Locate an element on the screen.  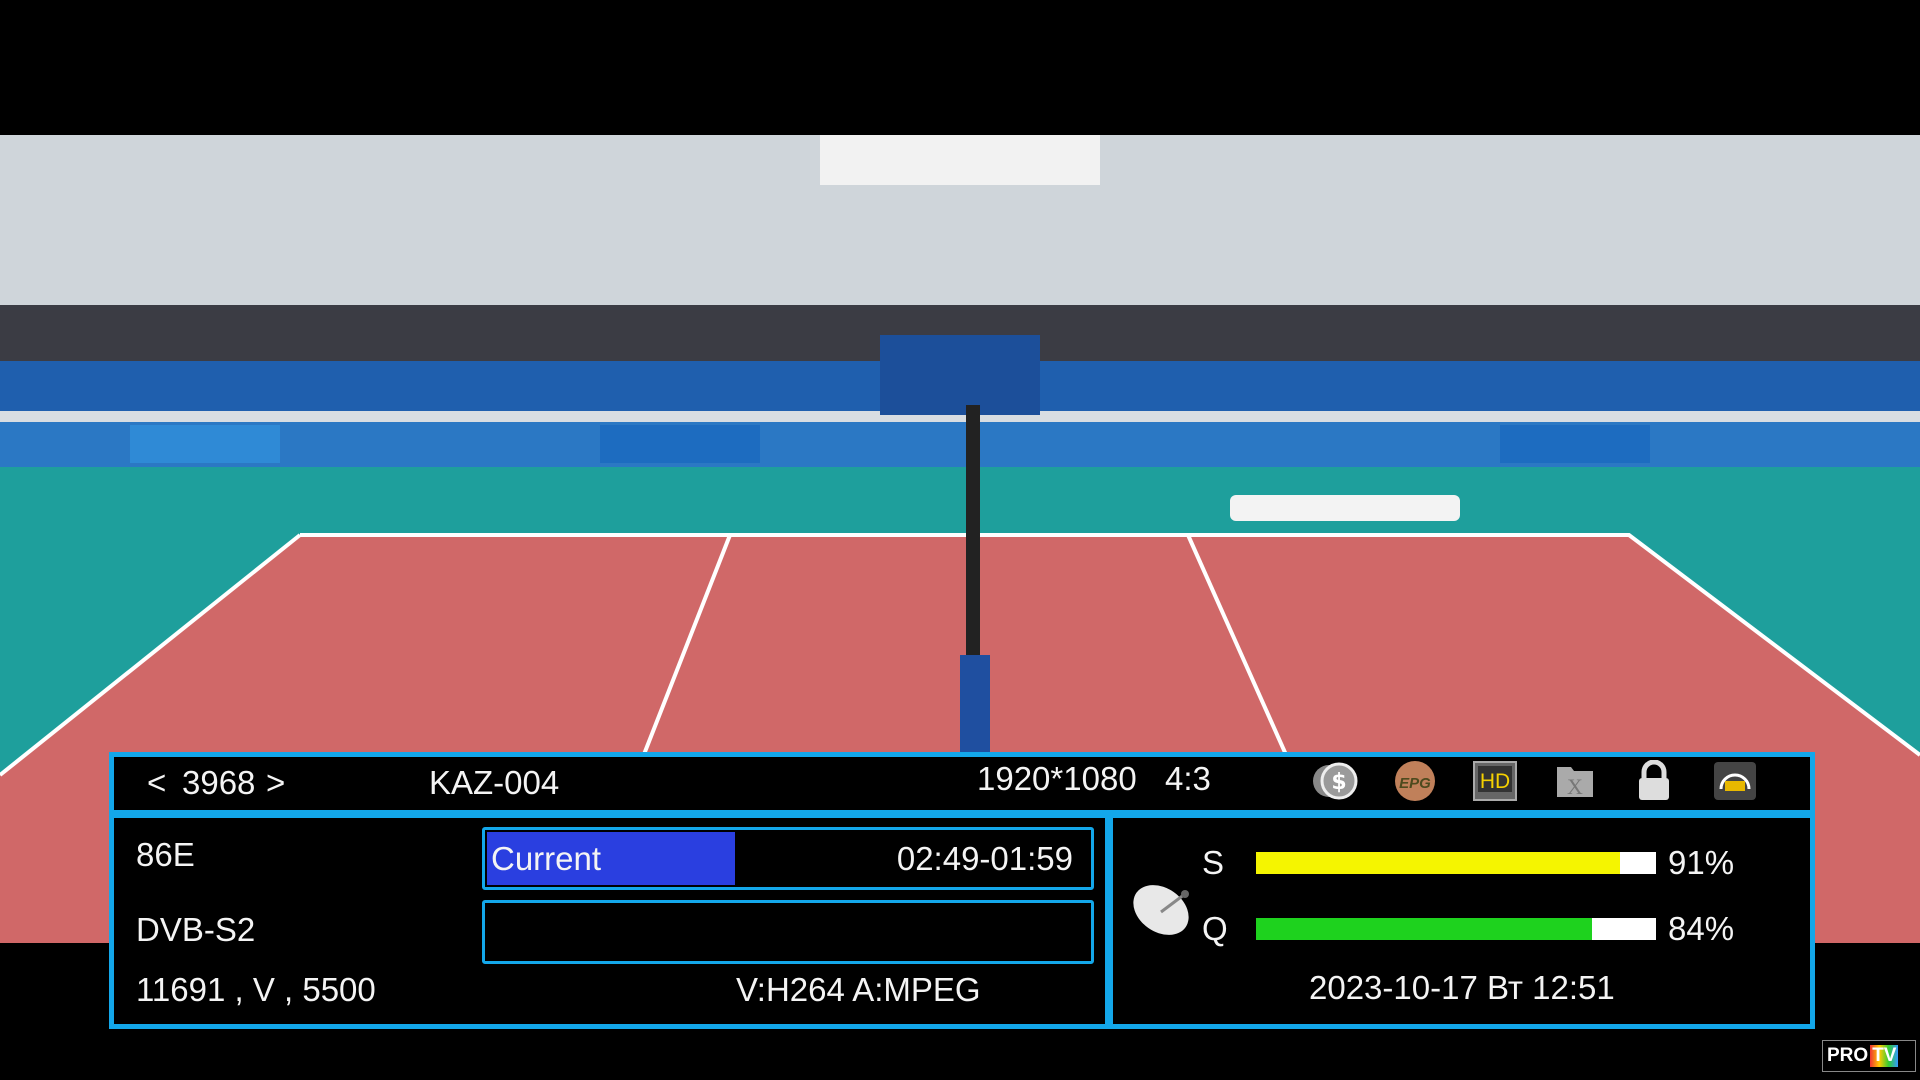
svg-text: X is located at coordinates (1575, 786).